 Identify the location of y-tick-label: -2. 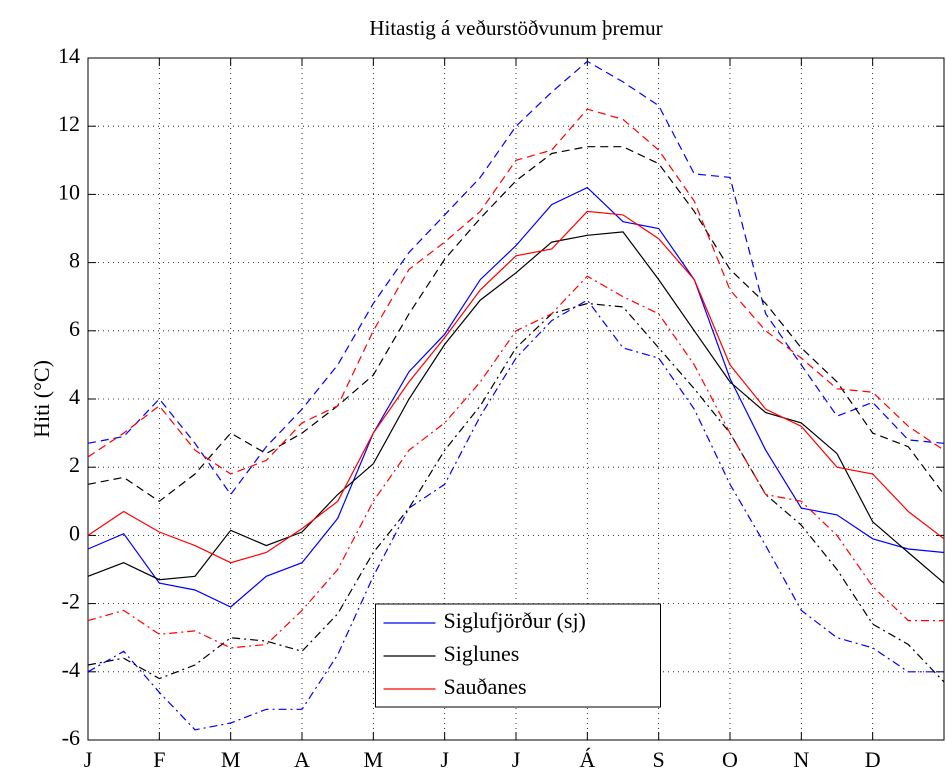
(71, 601).